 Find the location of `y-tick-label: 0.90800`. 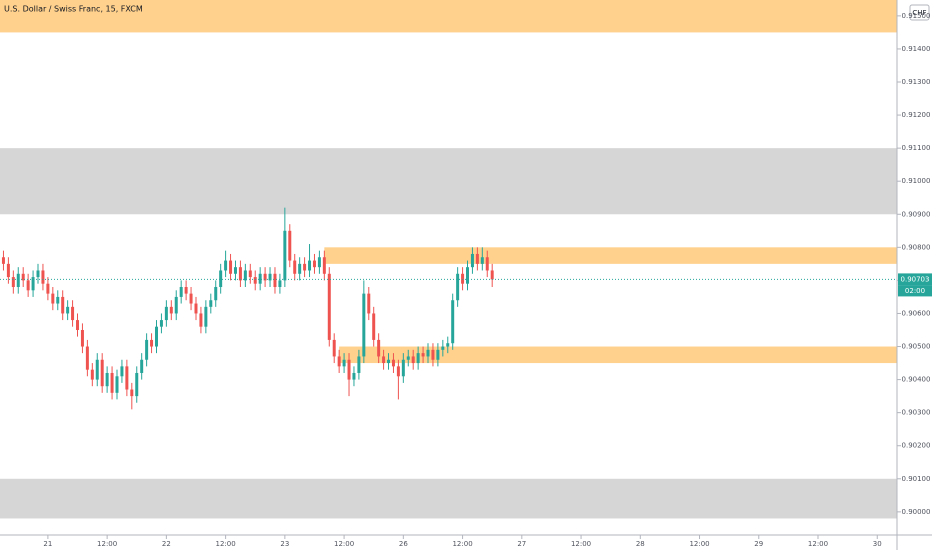

y-tick-label: 0.90800 is located at coordinates (916, 247).